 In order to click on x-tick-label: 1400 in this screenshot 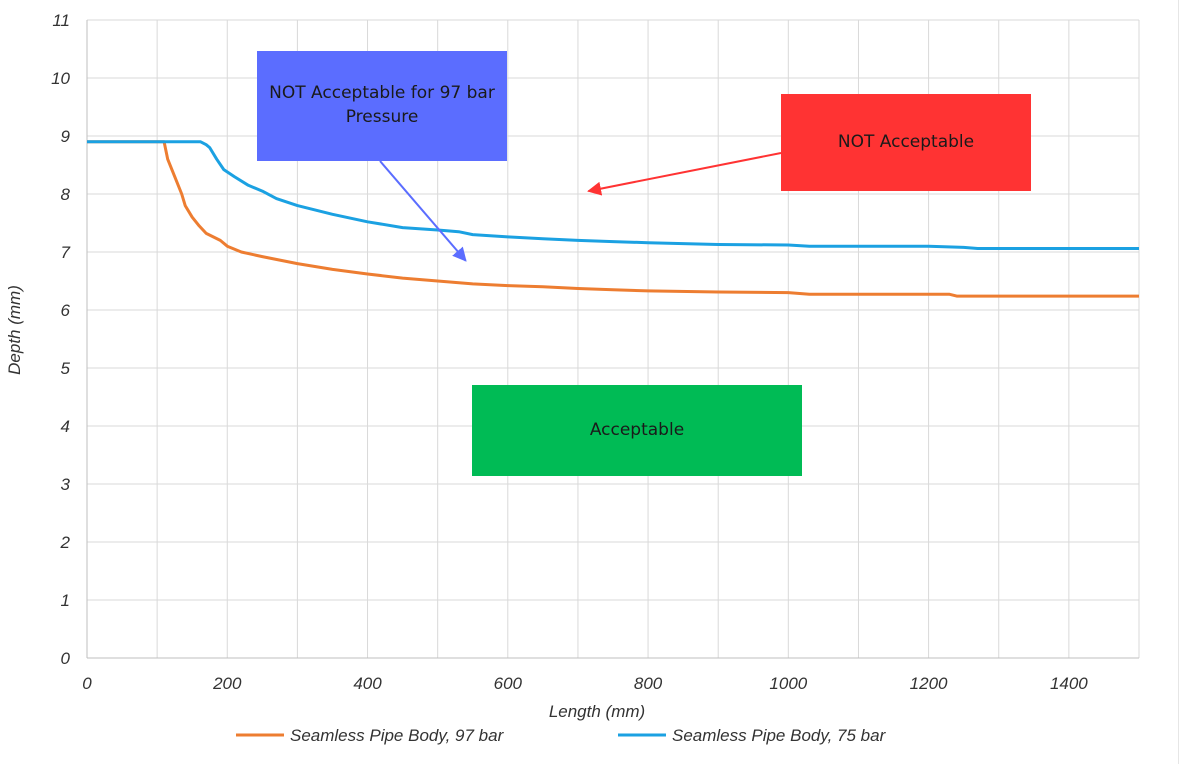, I will do `click(1069, 683)`.